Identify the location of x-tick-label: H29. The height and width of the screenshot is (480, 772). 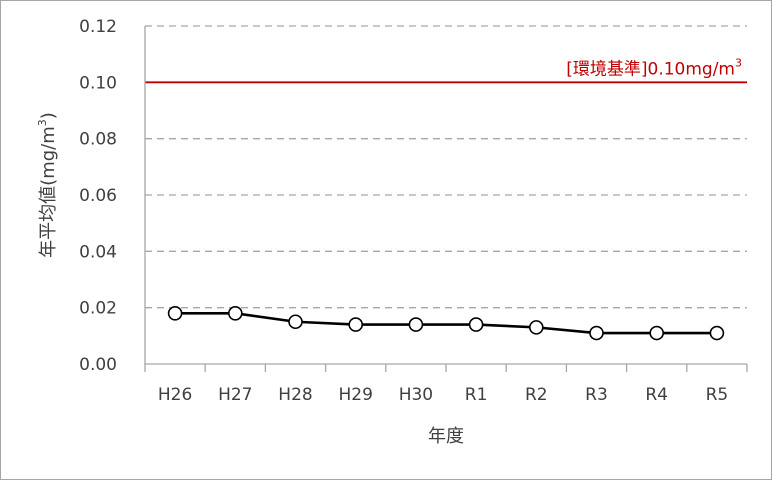
(355, 395).